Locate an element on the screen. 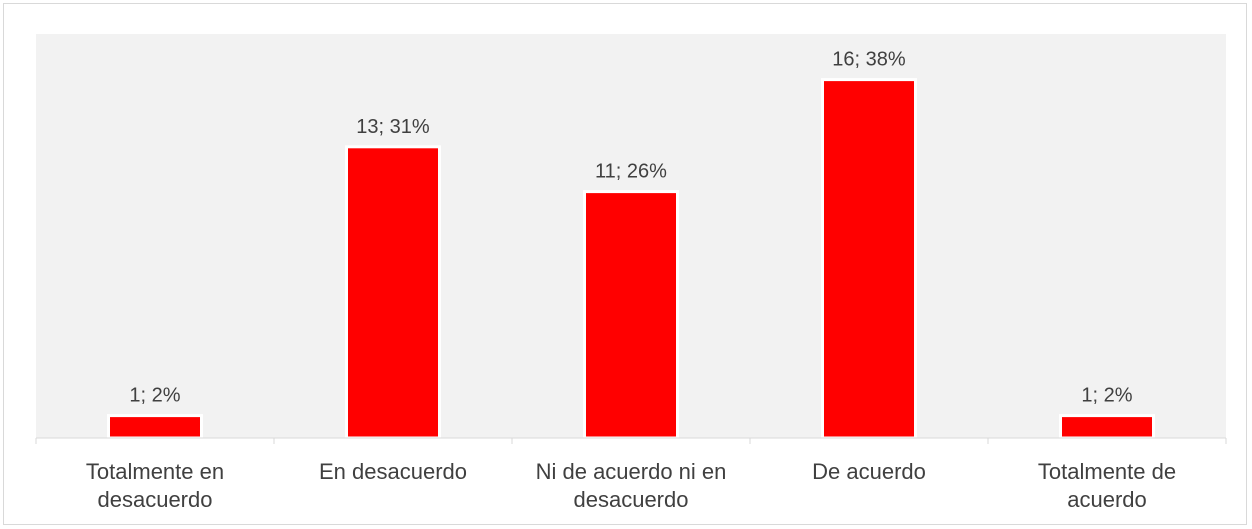 Image resolution: width=1252 pixels, height=529 pixels. category-label: Ni de acuerdo ni en is located at coordinates (631, 471).